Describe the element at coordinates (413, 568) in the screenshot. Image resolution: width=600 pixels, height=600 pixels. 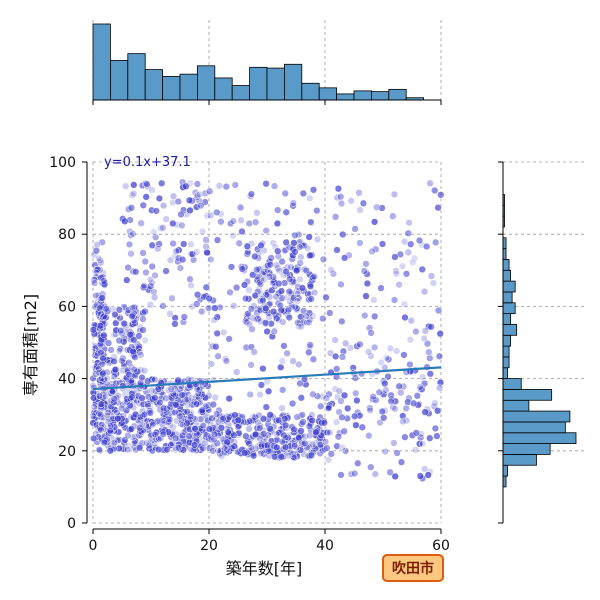
I see `city-badge: 吹田市` at that location.